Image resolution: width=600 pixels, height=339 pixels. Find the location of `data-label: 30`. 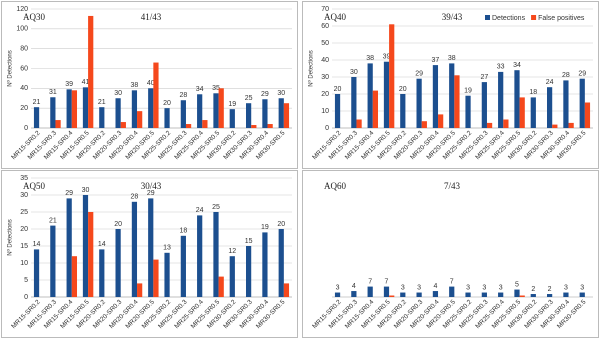

data-label: 30 is located at coordinates (118, 93).